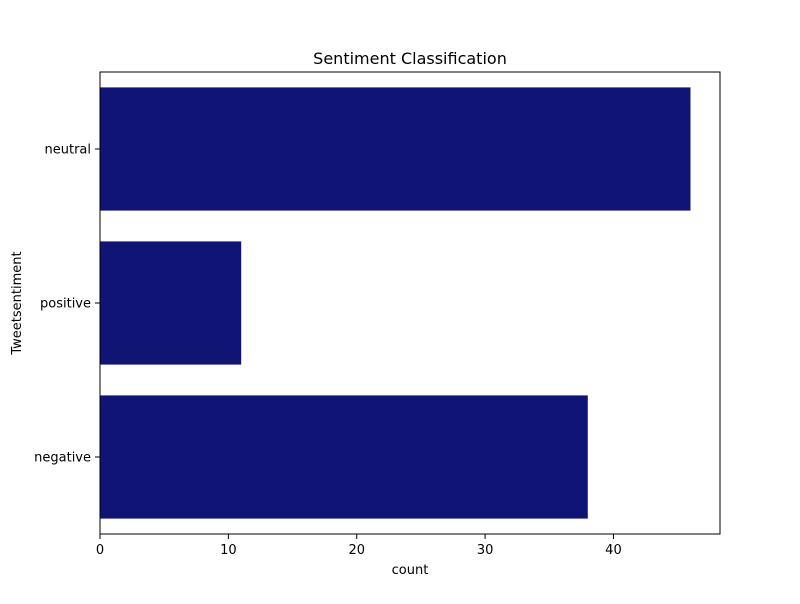 Image resolution: width=800 pixels, height=604 pixels. I want to click on x-tick-label: 30, so click(485, 550).